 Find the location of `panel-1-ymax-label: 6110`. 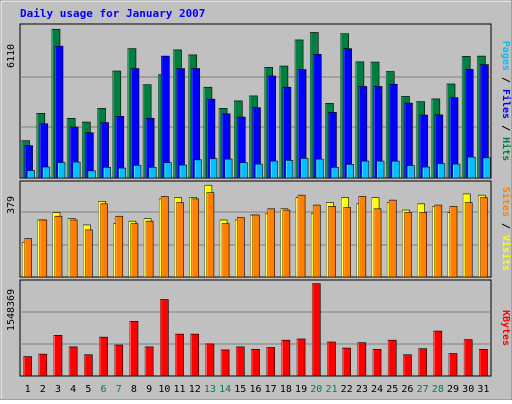

panel-1-ymax-label: 6110 is located at coordinates (11, 56).